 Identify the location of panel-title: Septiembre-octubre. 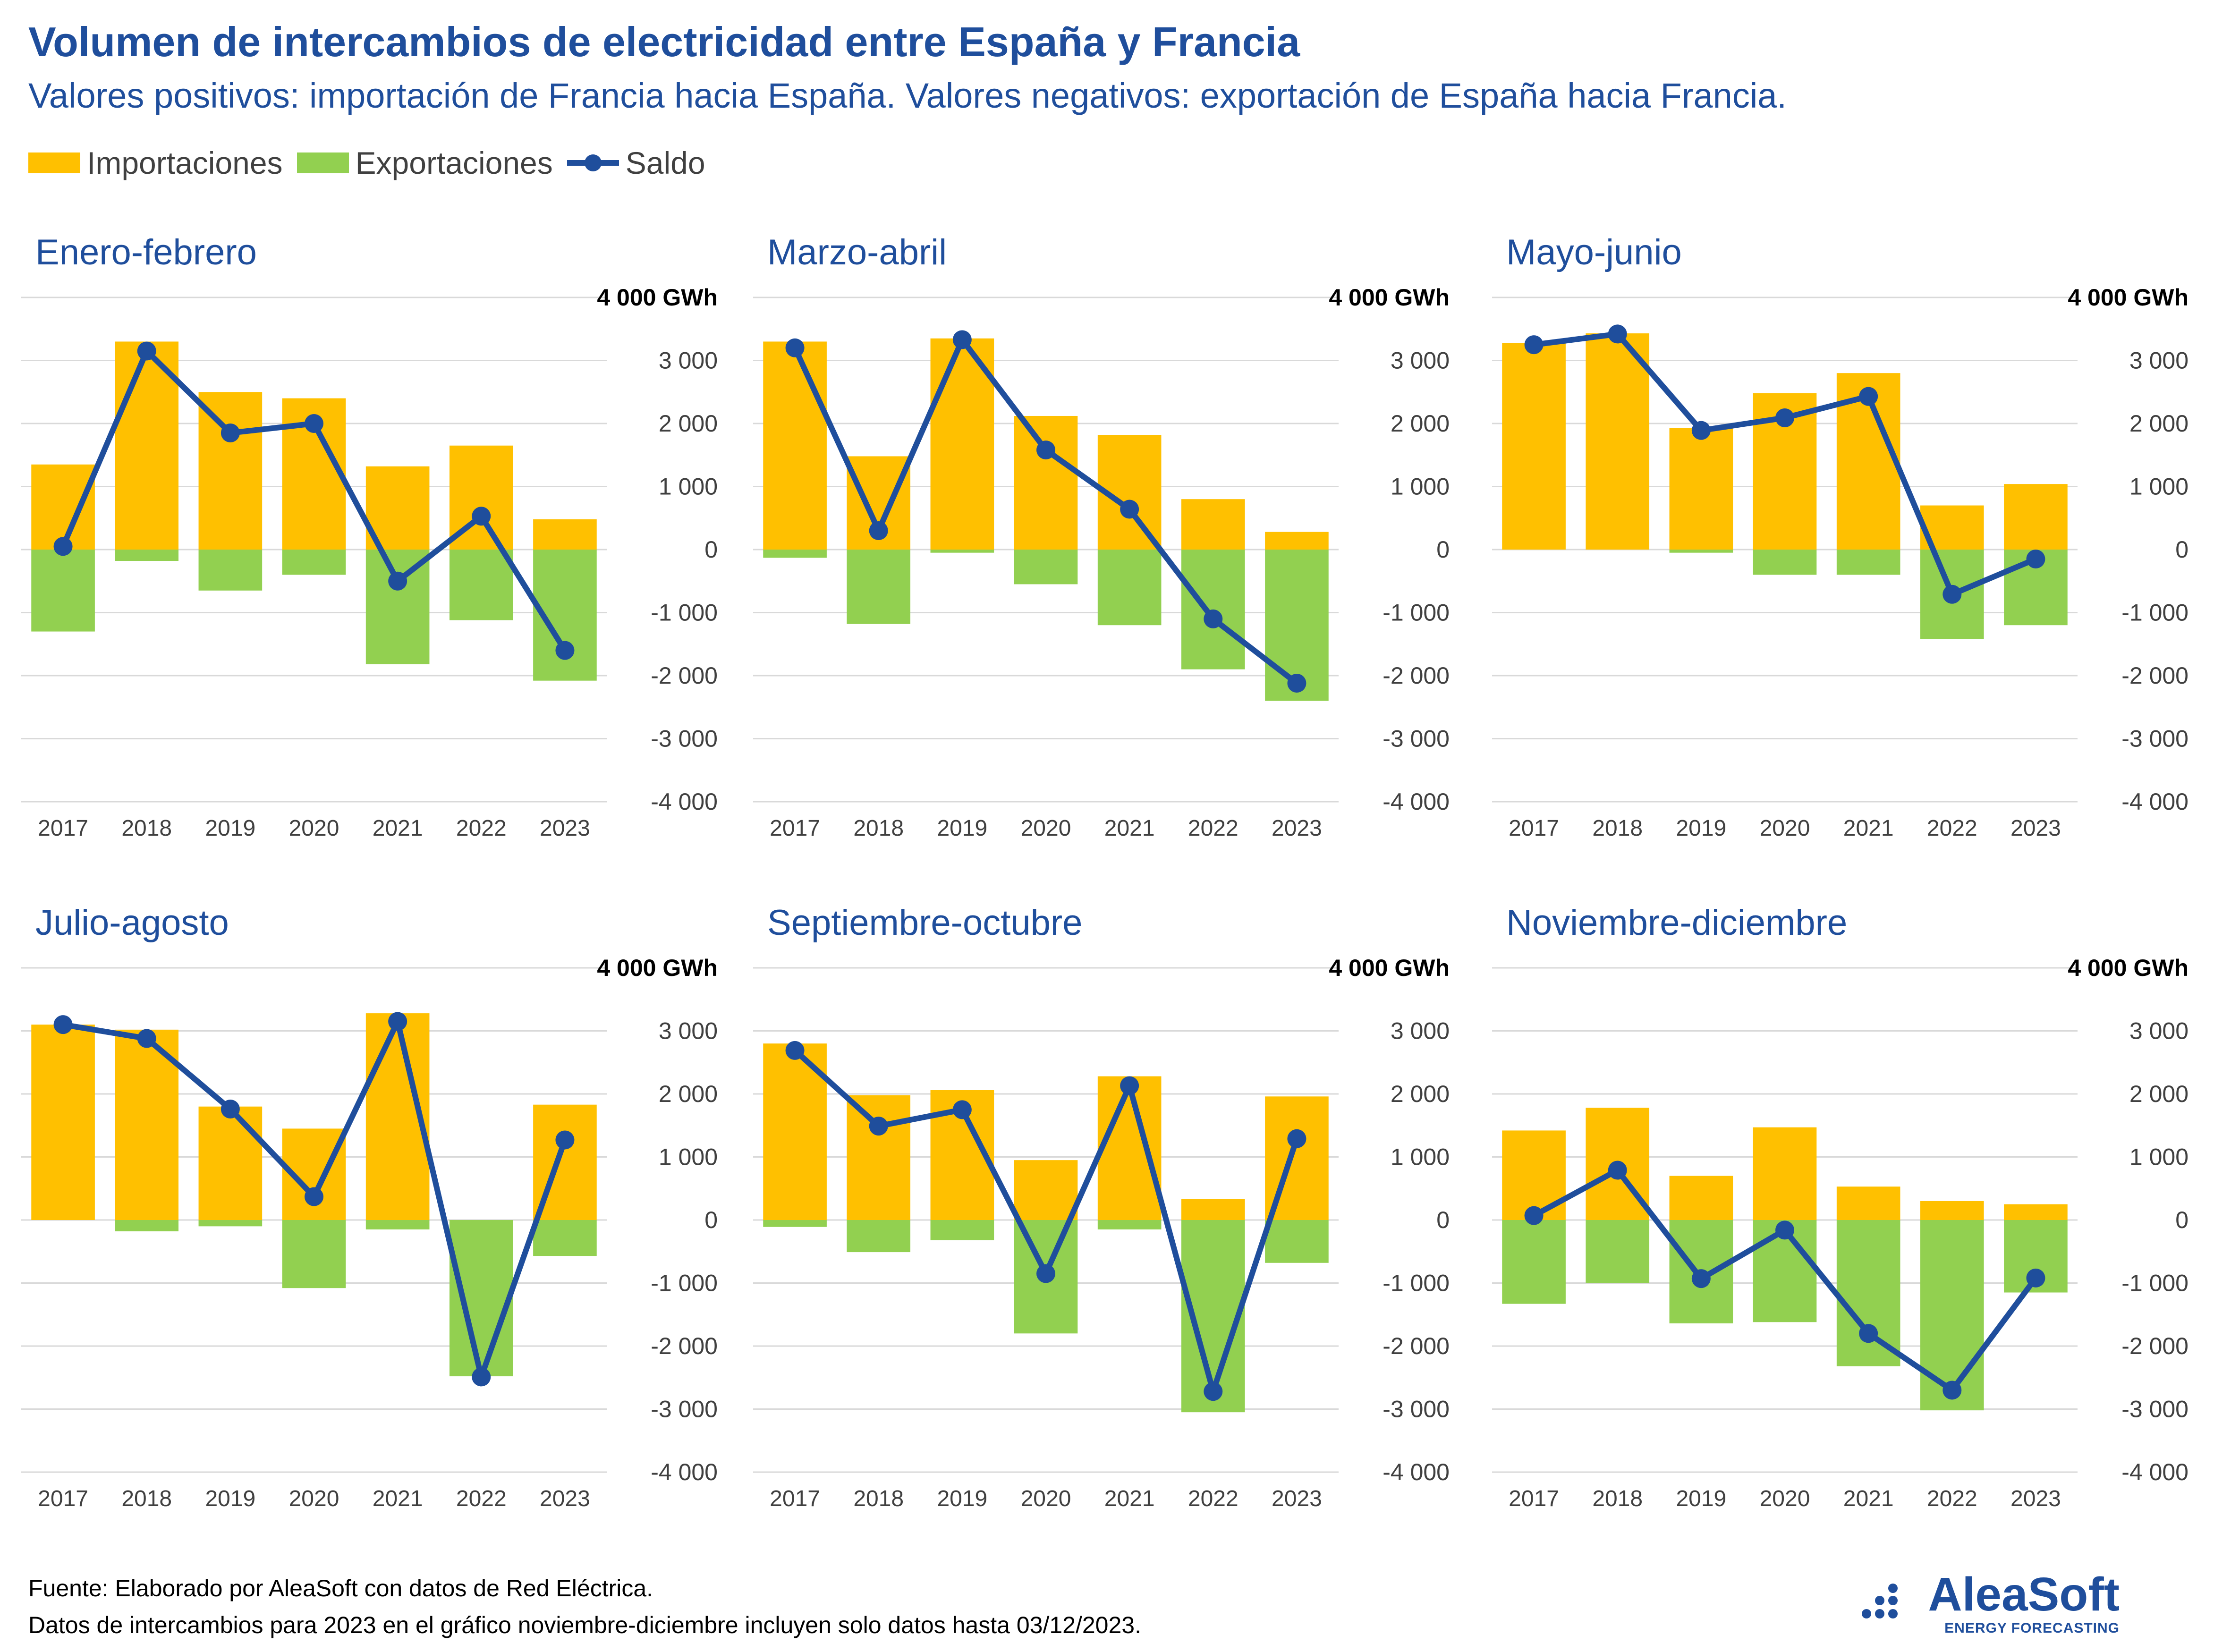
(924, 923).